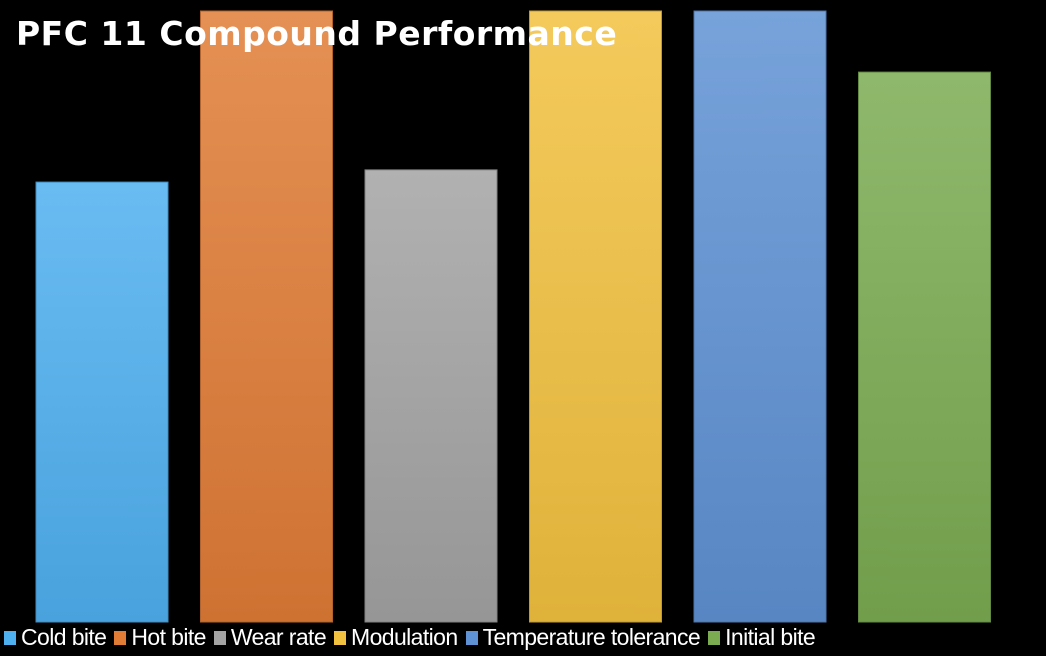 This screenshot has height=656, width=1046. I want to click on legend-item: Cold bite, so click(55, 637).